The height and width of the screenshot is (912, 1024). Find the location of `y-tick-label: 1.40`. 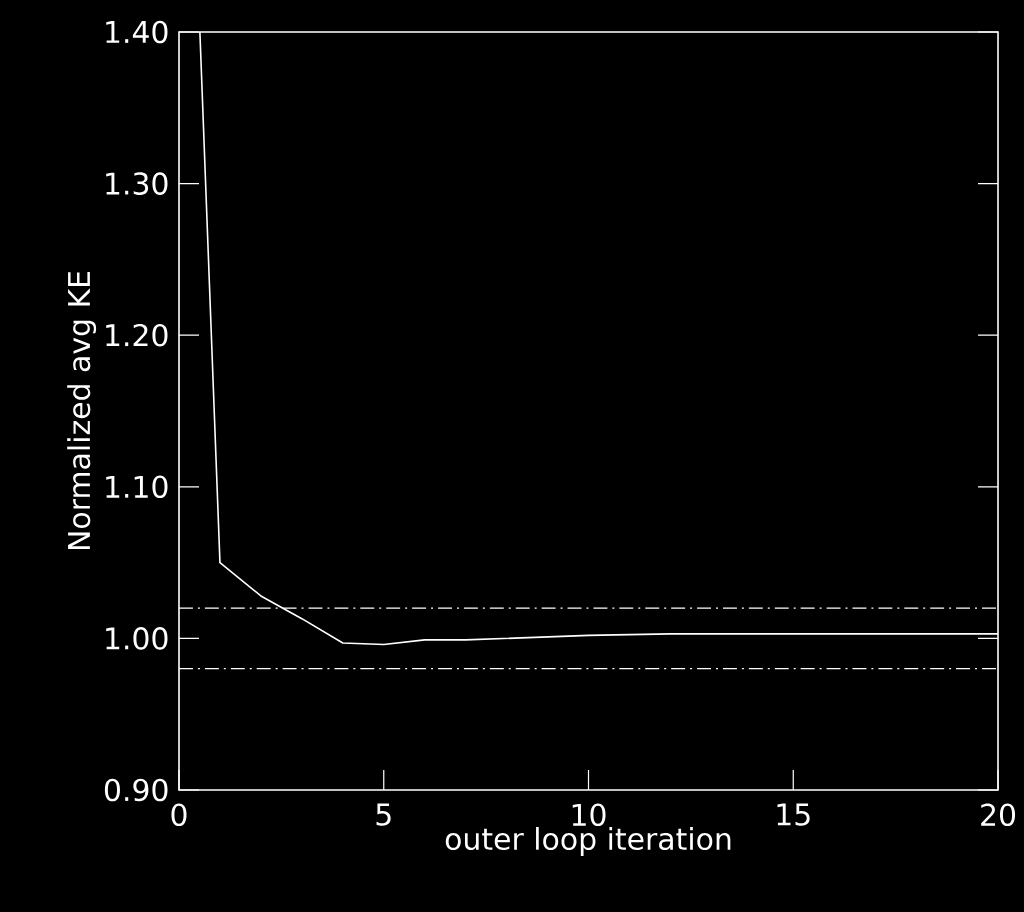

y-tick-label: 1.40 is located at coordinates (137, 32).